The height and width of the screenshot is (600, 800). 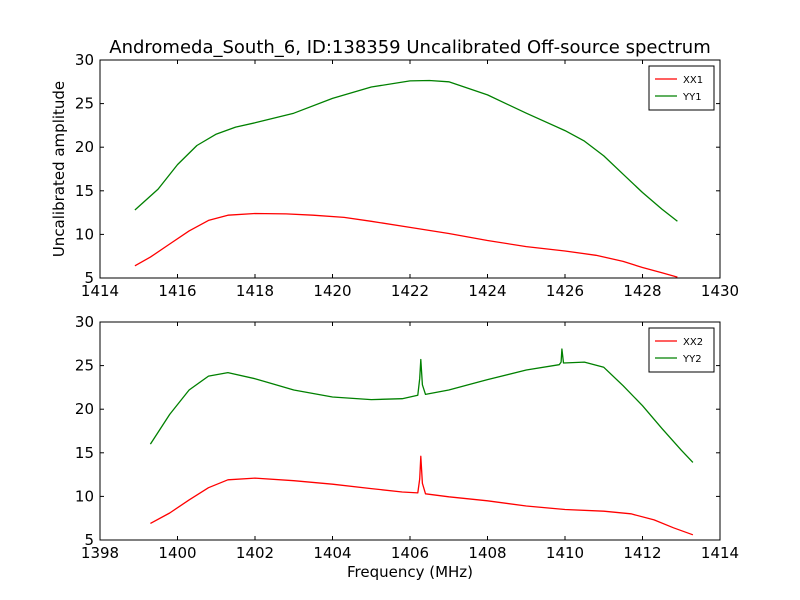 What do you see at coordinates (332, 291) in the screenshot?
I see `x-tick-label: 1420` at bounding box center [332, 291].